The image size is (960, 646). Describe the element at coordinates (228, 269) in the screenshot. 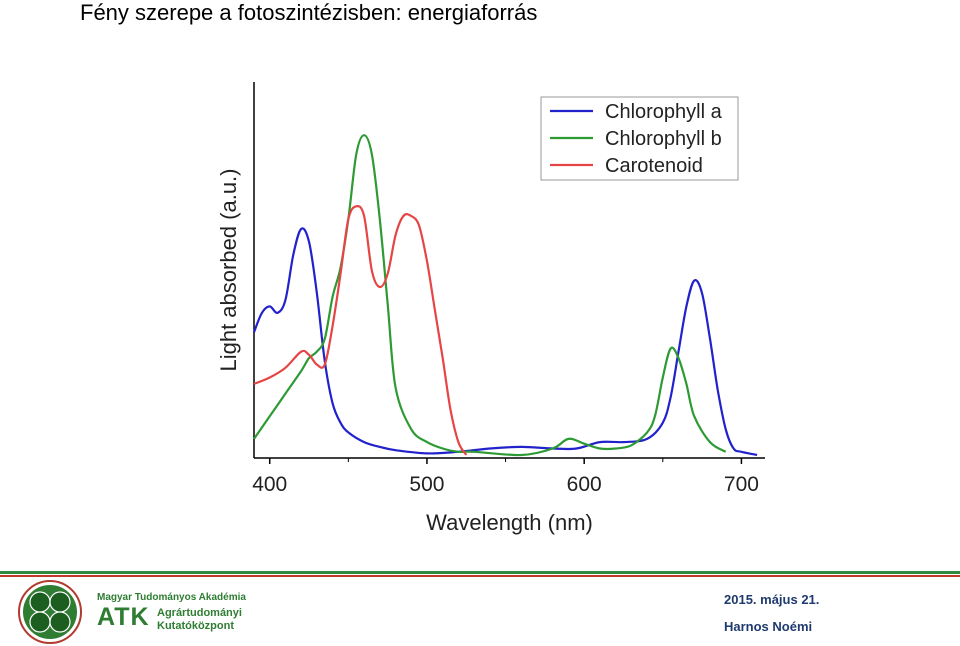

I see `y-axis-label: Light absorbed (a.u.)` at that location.